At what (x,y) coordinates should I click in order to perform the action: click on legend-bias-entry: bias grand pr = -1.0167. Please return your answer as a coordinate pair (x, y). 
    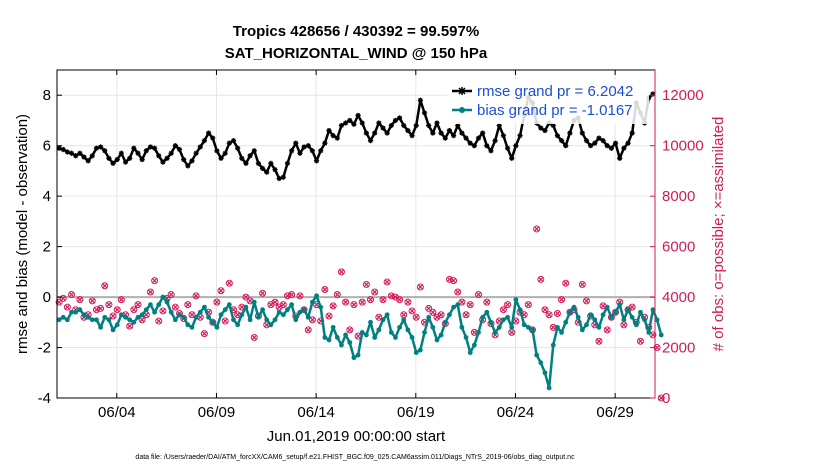
    Looking at the image, I should click on (542, 110).